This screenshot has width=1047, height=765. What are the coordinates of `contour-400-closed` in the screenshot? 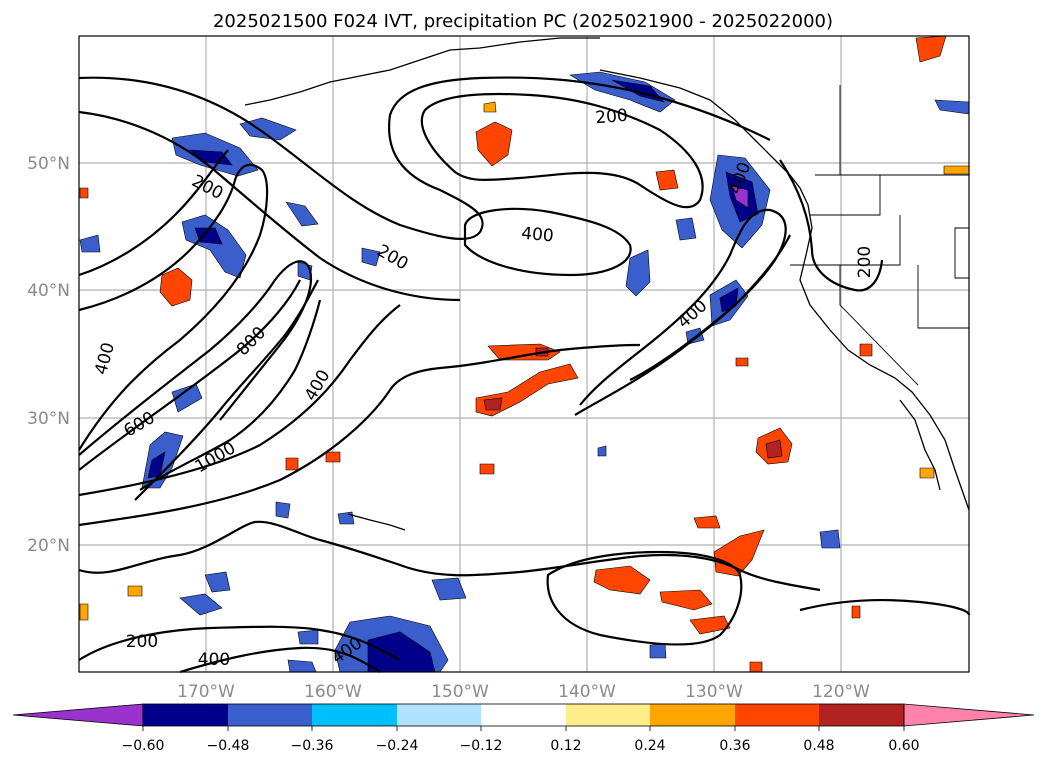 It's located at (547, 242).